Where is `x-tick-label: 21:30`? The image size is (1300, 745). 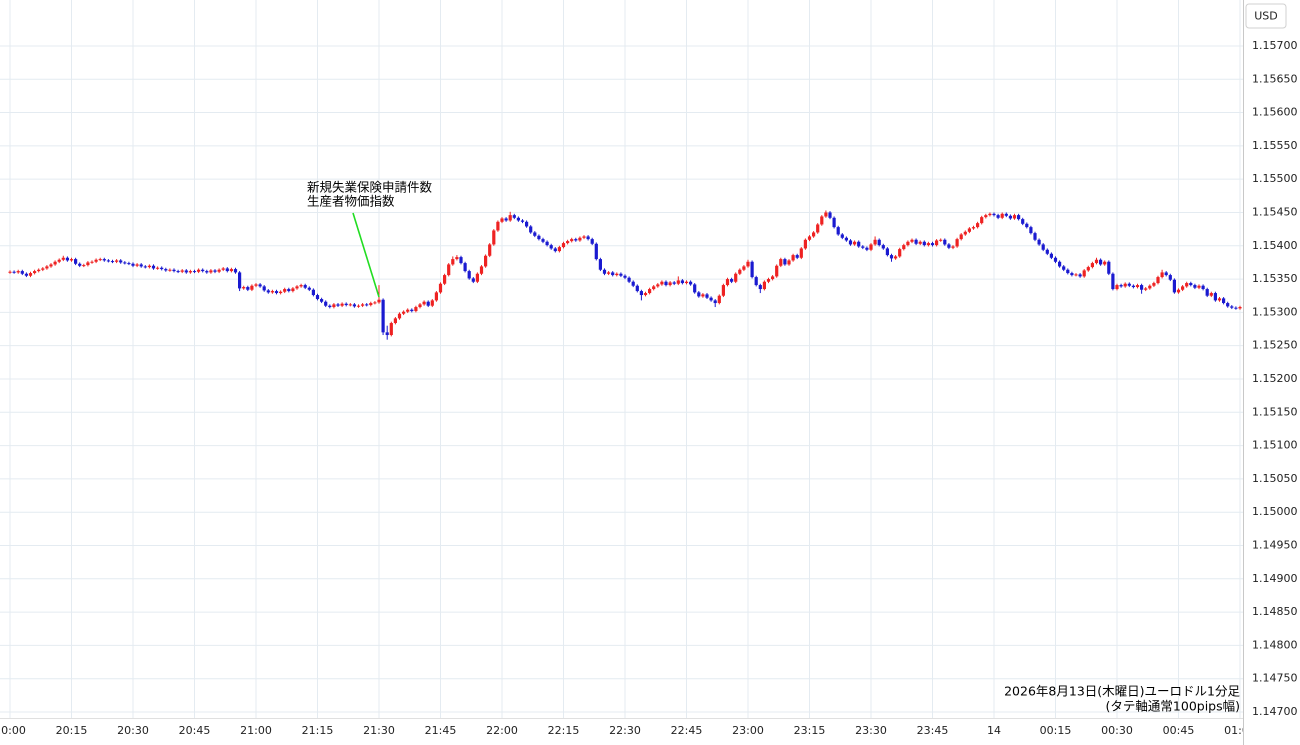
x-tick-label: 21:30 is located at coordinates (379, 730).